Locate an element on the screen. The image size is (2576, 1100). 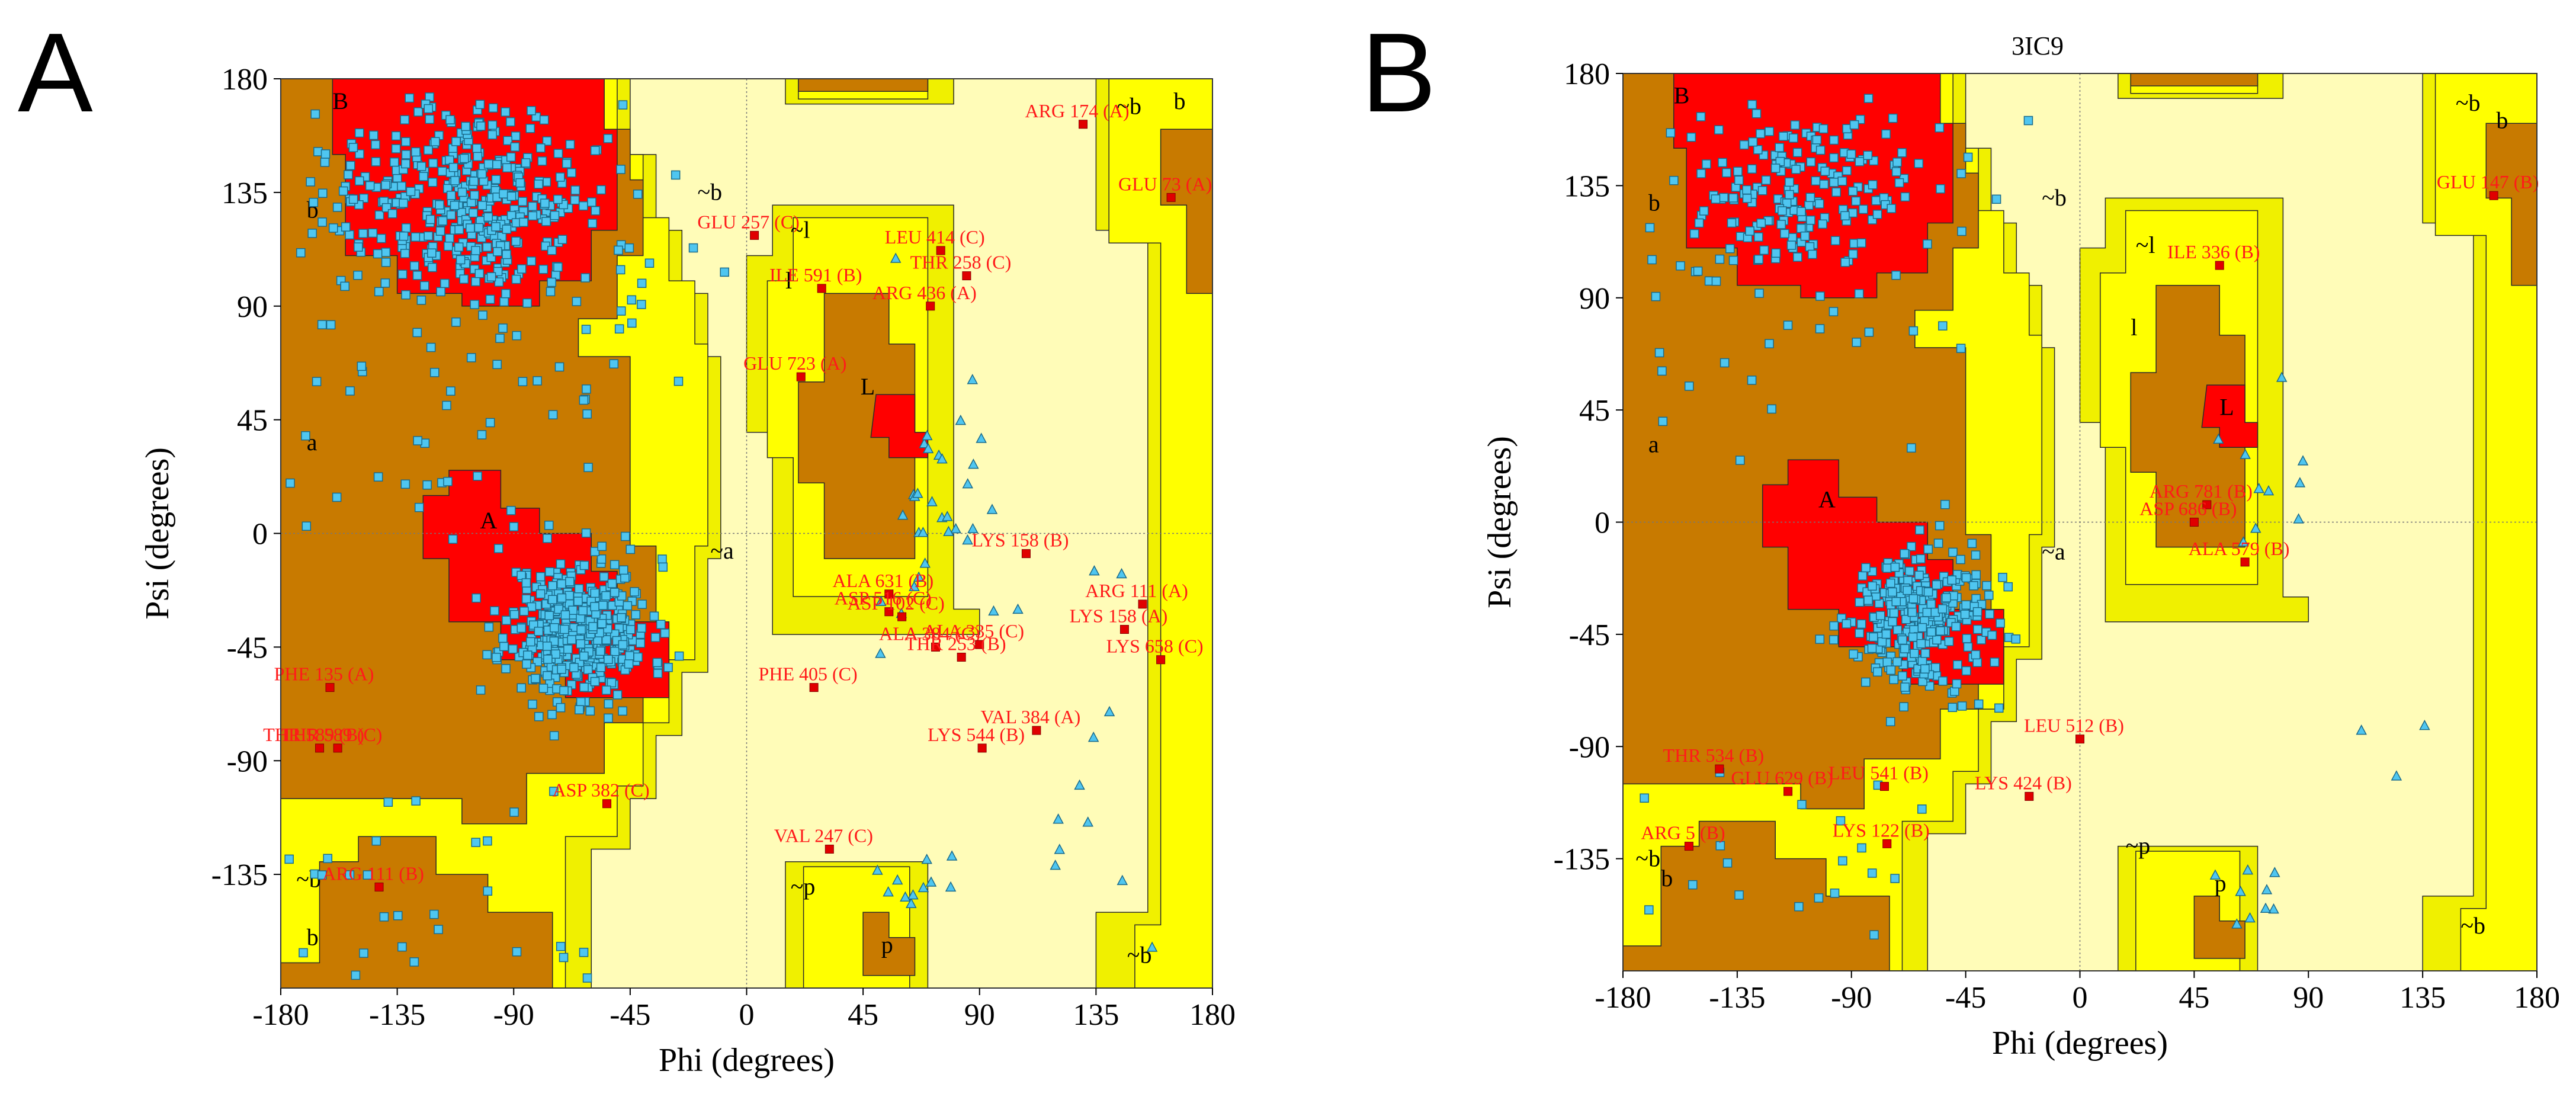
outlier-label: LYS 158 (B) is located at coordinates (1020, 540).